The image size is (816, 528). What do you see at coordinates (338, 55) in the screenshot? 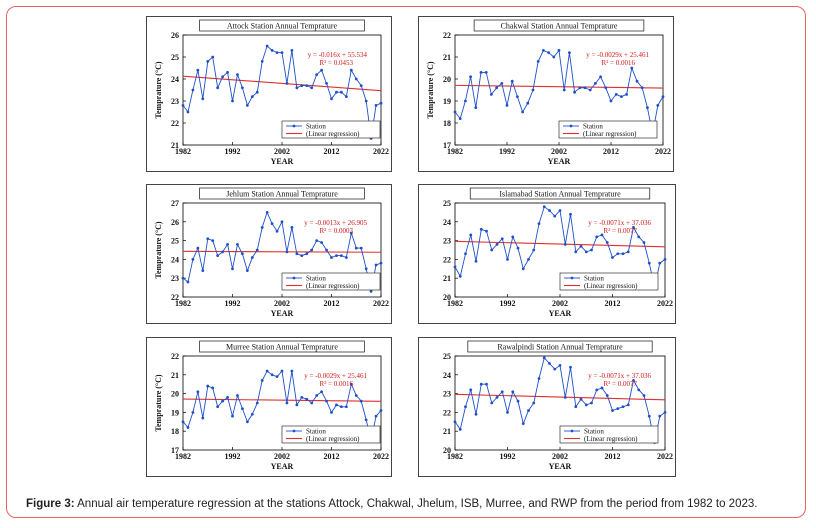
I see `regression-equation: y = -0.016x + 55.534` at bounding box center [338, 55].